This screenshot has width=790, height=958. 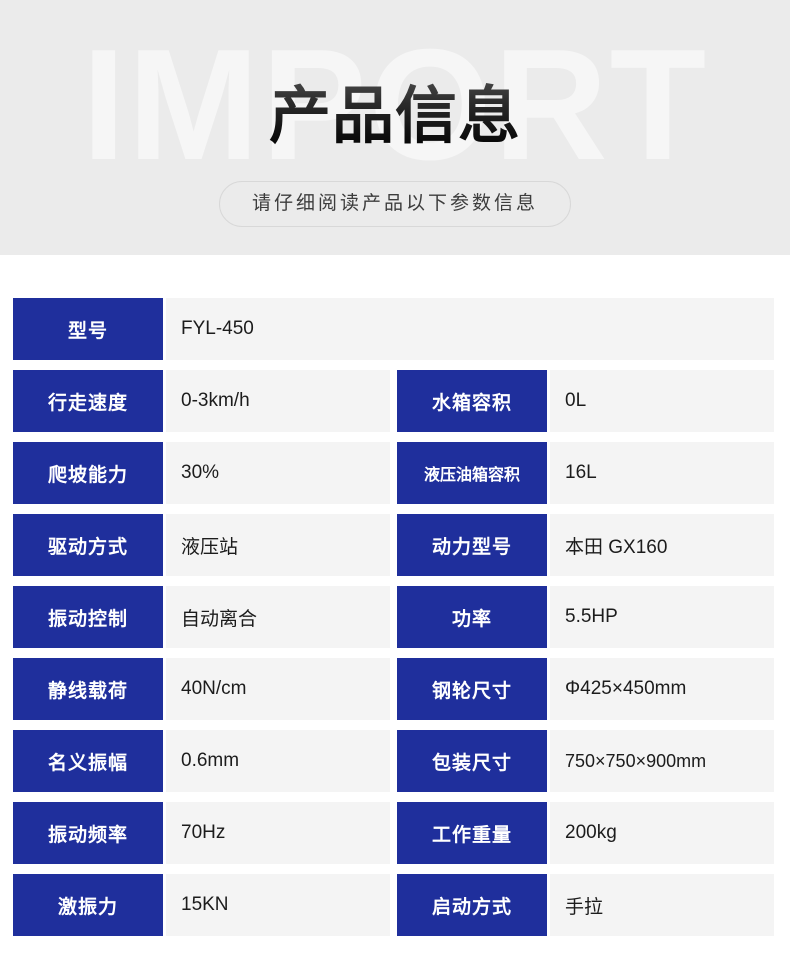 I want to click on spec-pair-right: 包装尺寸 750×750×900mm, so click(x=585, y=761).